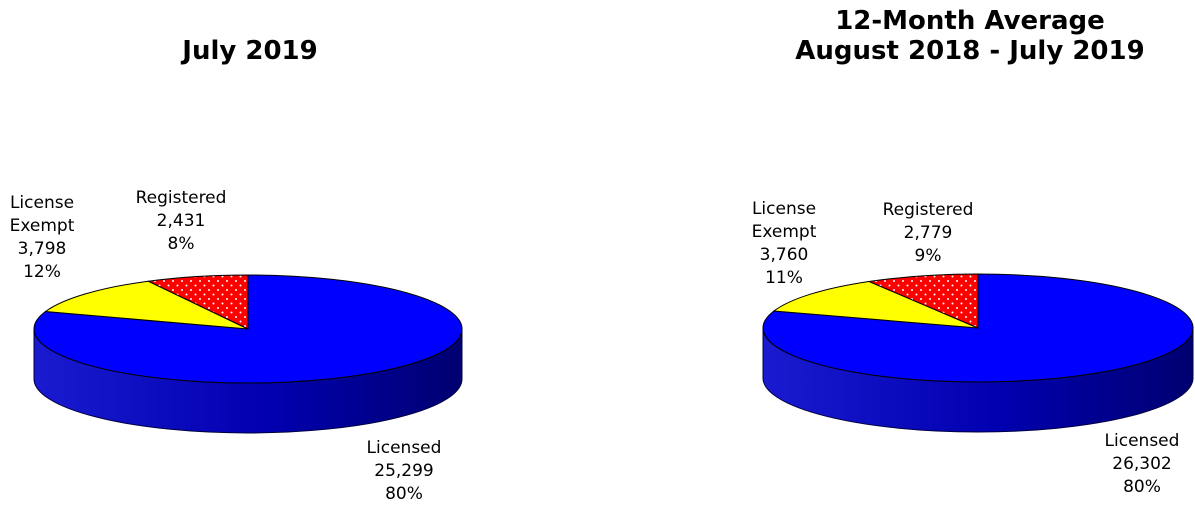  I want to click on label-licensed: Licensed 26,302 80%, so click(1142, 464).